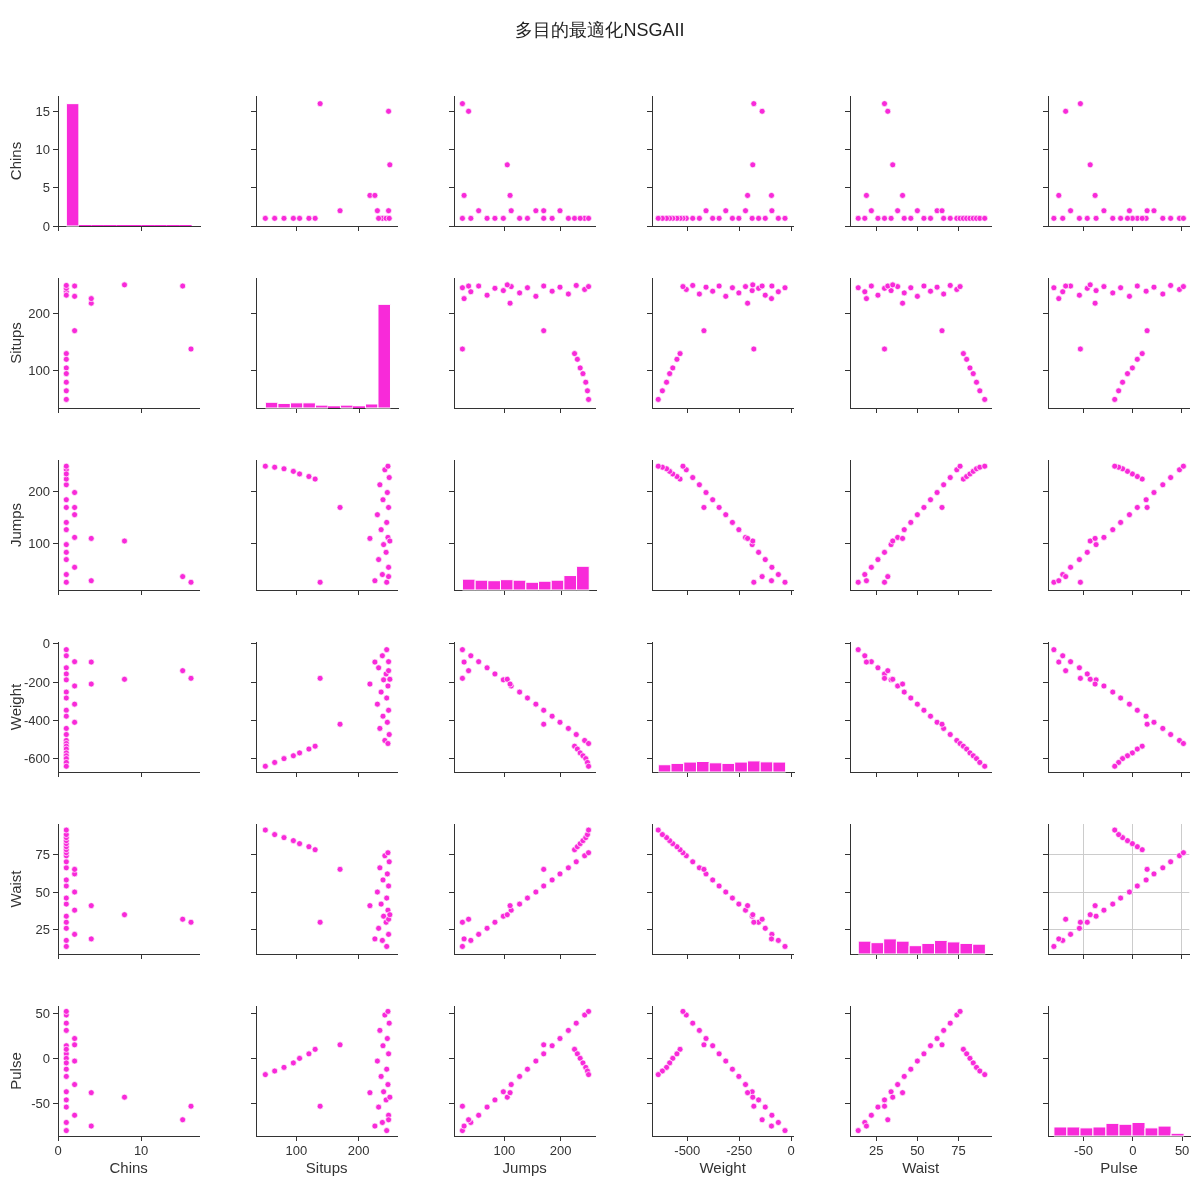 The height and width of the screenshot is (1200, 1200). What do you see at coordinates (723, 1168) in the screenshot?
I see `x-axis-title: Weight` at bounding box center [723, 1168].